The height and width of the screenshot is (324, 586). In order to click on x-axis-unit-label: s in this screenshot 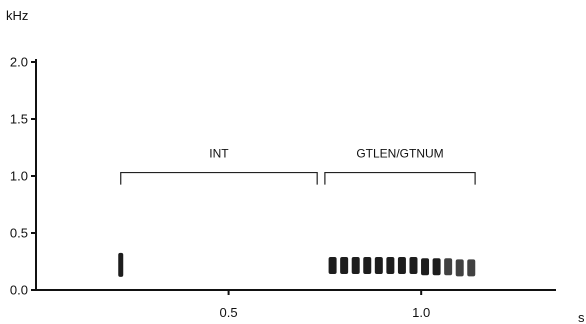, I will do `click(581, 317)`.